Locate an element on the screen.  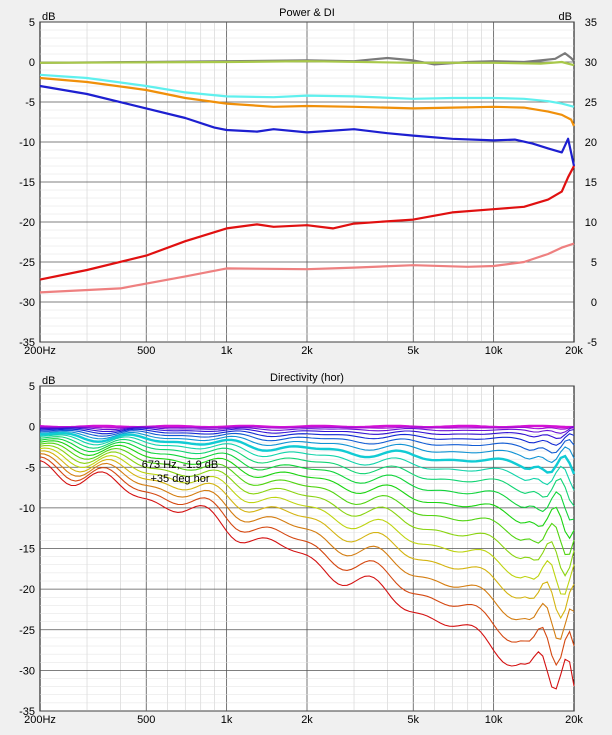
directivity-annotation-line1: 673 Hz, -1.9 dB is located at coordinates (180, 465).